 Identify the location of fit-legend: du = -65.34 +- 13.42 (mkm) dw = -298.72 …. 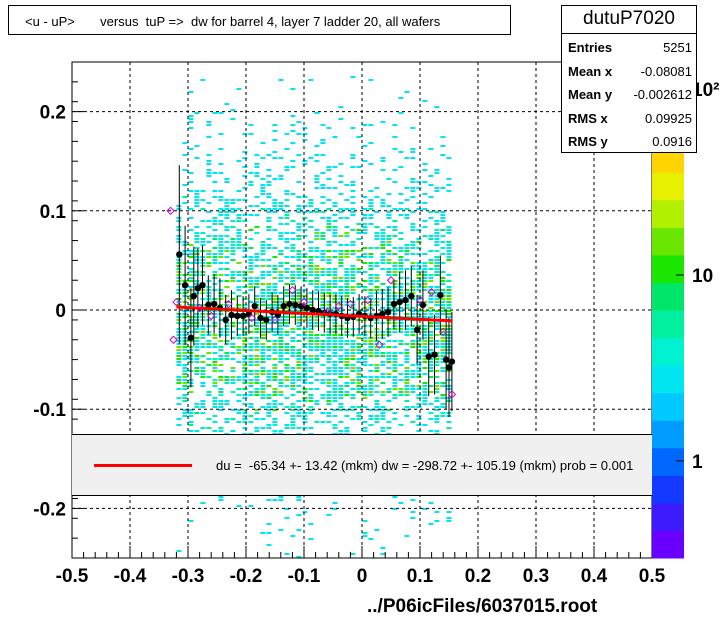
(362, 465).